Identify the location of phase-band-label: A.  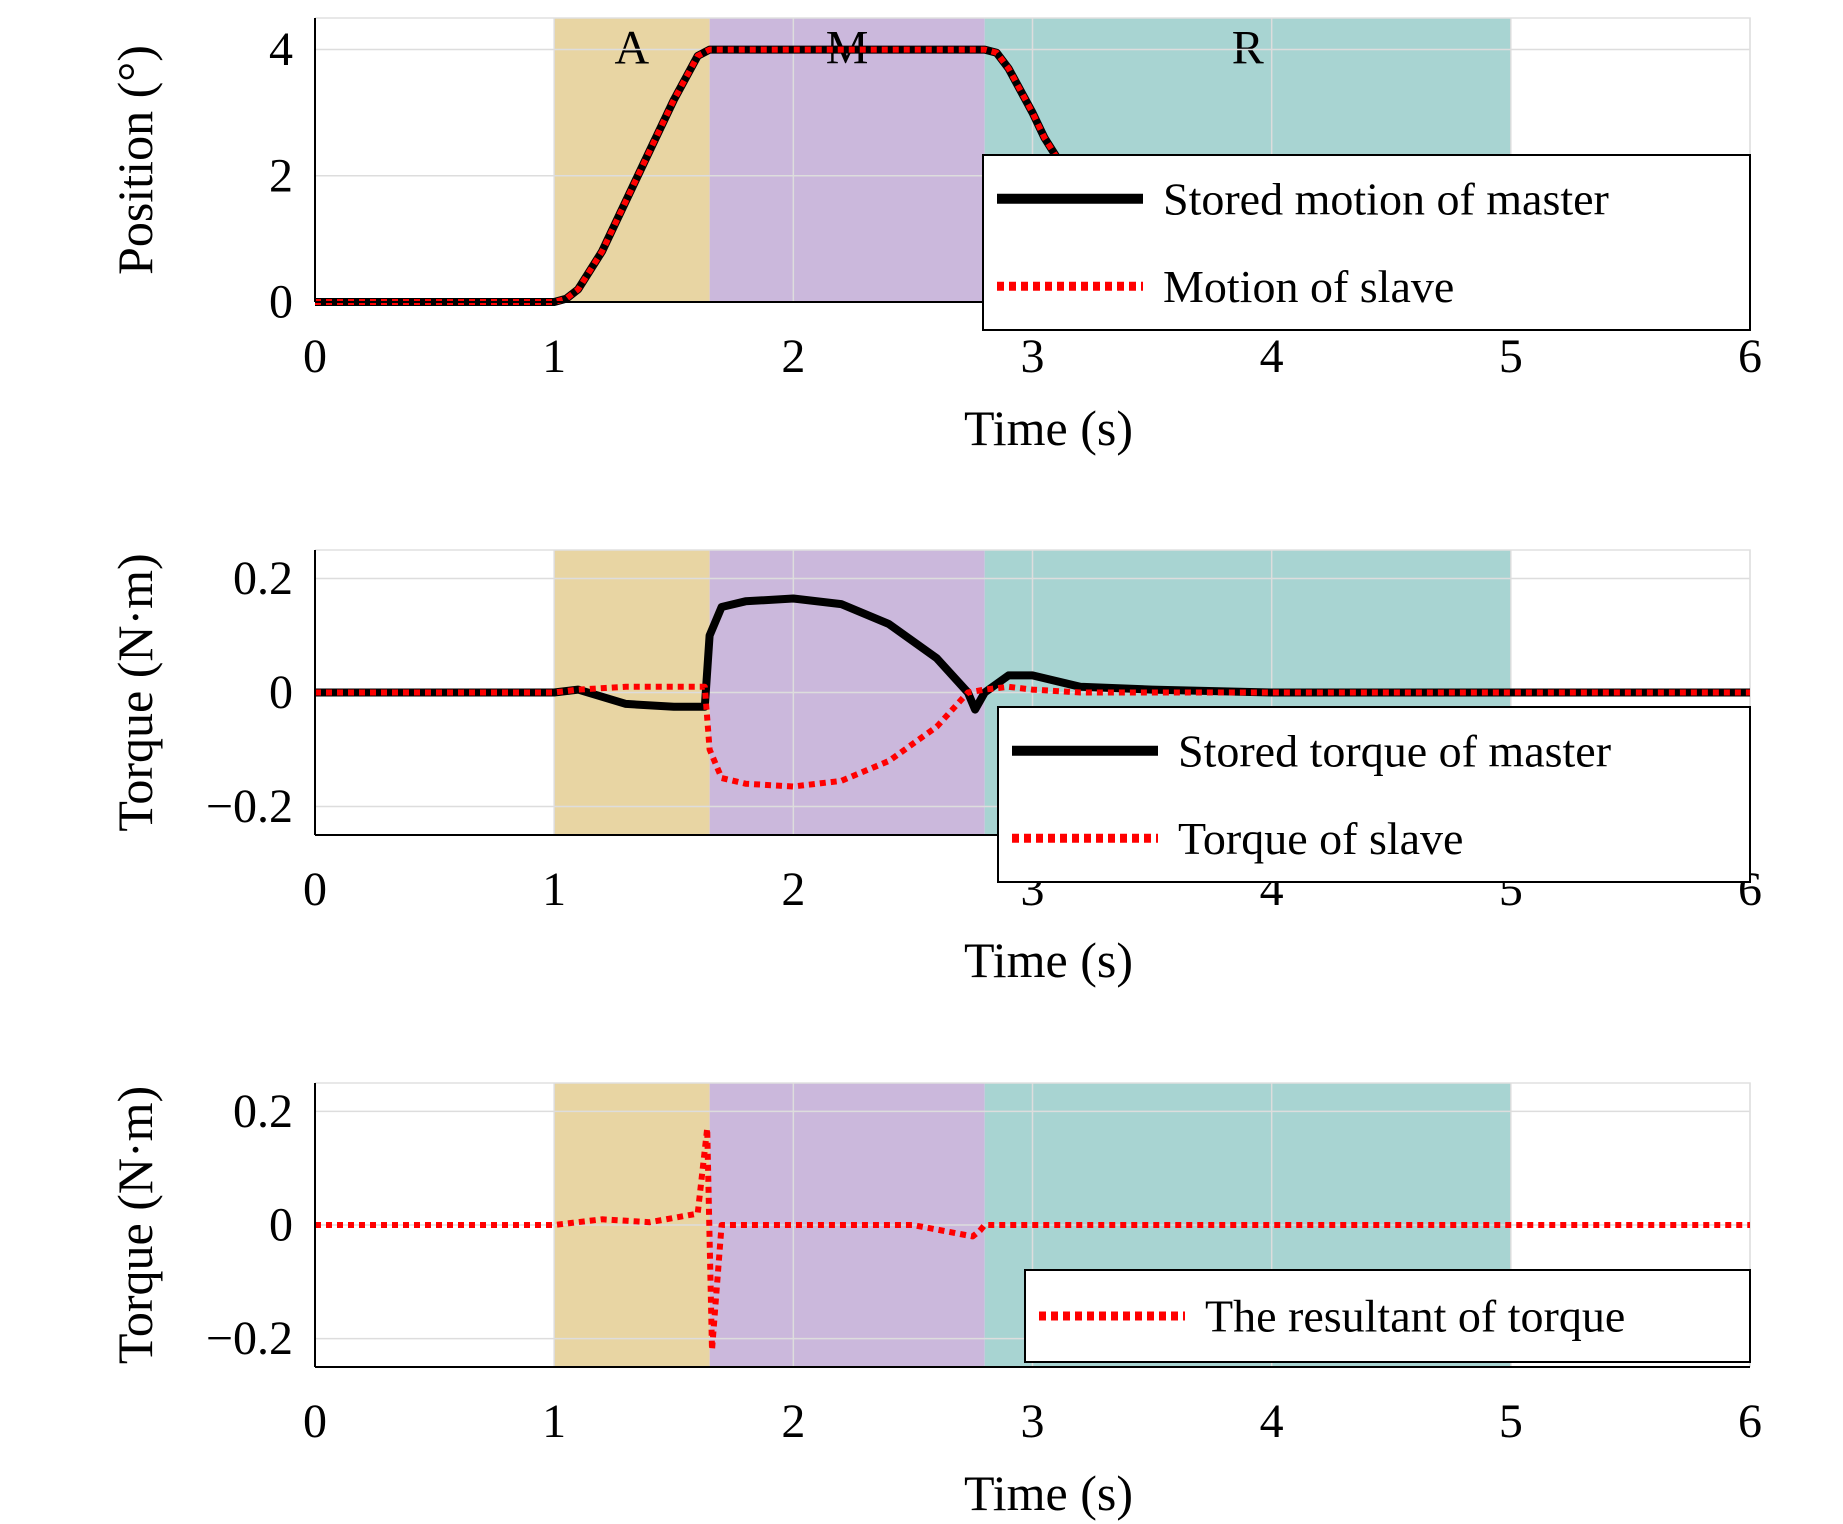
(632, 48).